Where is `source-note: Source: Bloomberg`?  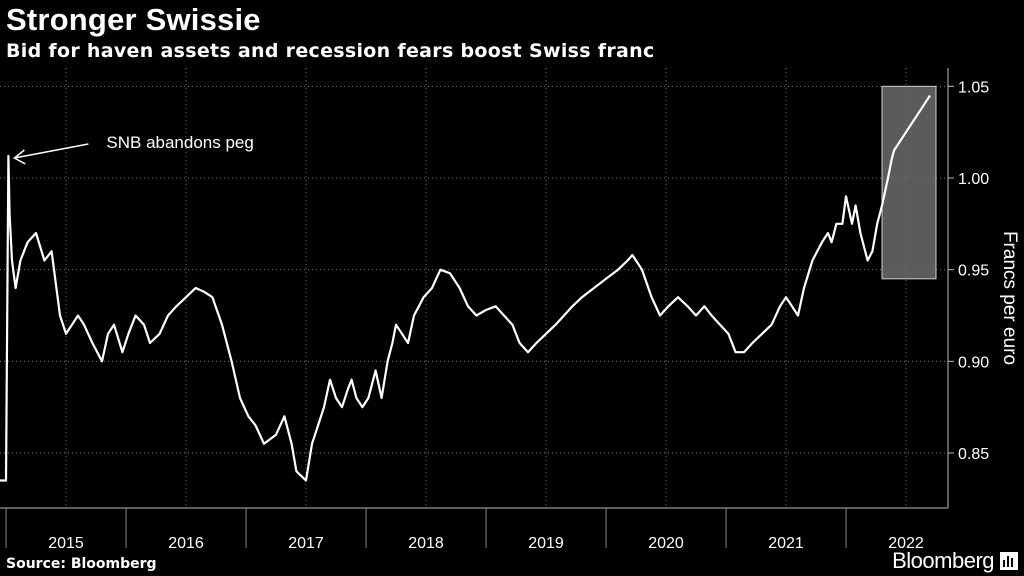 source-note: Source: Bloomberg is located at coordinates (81, 564).